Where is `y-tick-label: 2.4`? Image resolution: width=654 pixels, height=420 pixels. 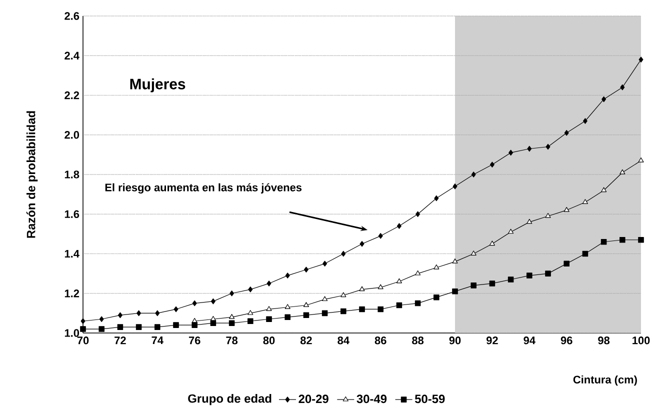
y-tick-label: 2.4 is located at coordinates (72, 56).